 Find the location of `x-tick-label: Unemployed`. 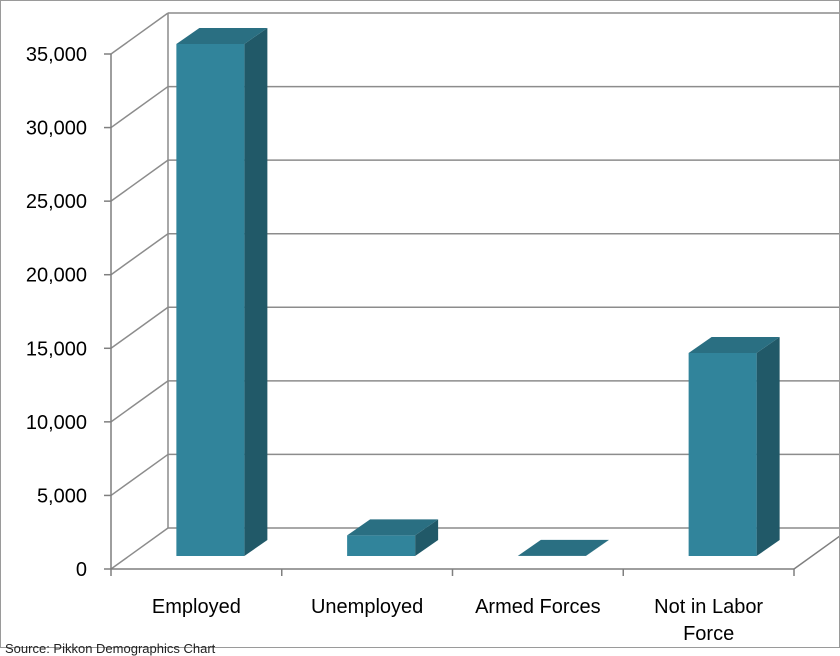

x-tick-label: Unemployed is located at coordinates (367, 607).